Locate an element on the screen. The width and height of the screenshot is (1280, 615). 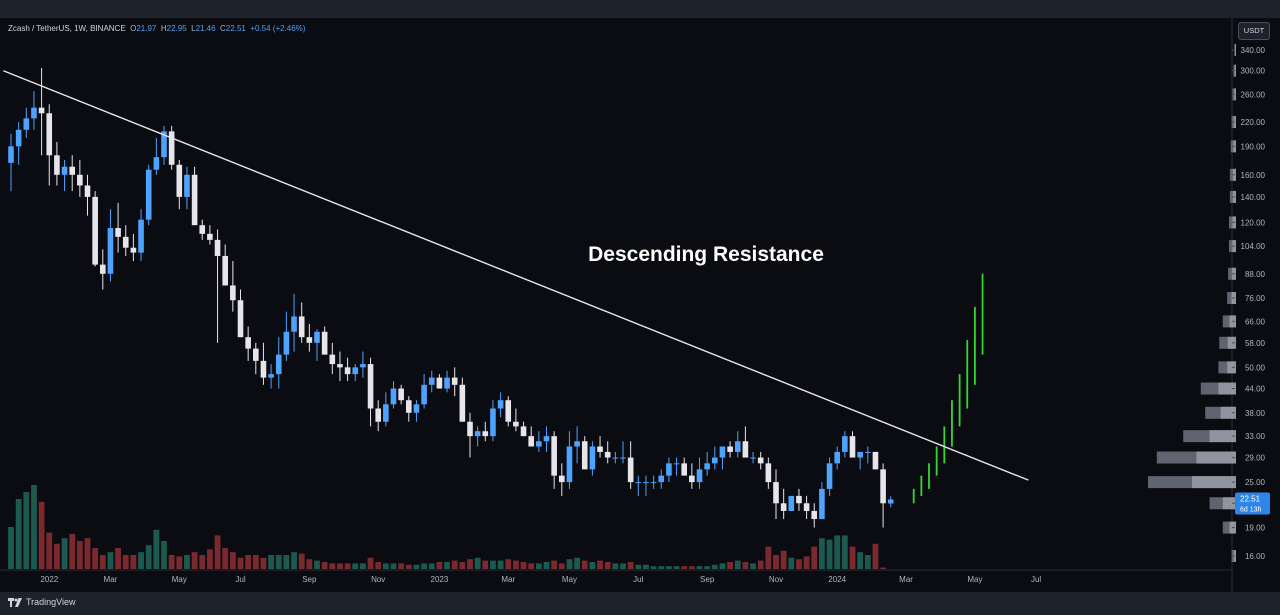
y-tick-label: 19.00 is located at coordinates (1255, 528).